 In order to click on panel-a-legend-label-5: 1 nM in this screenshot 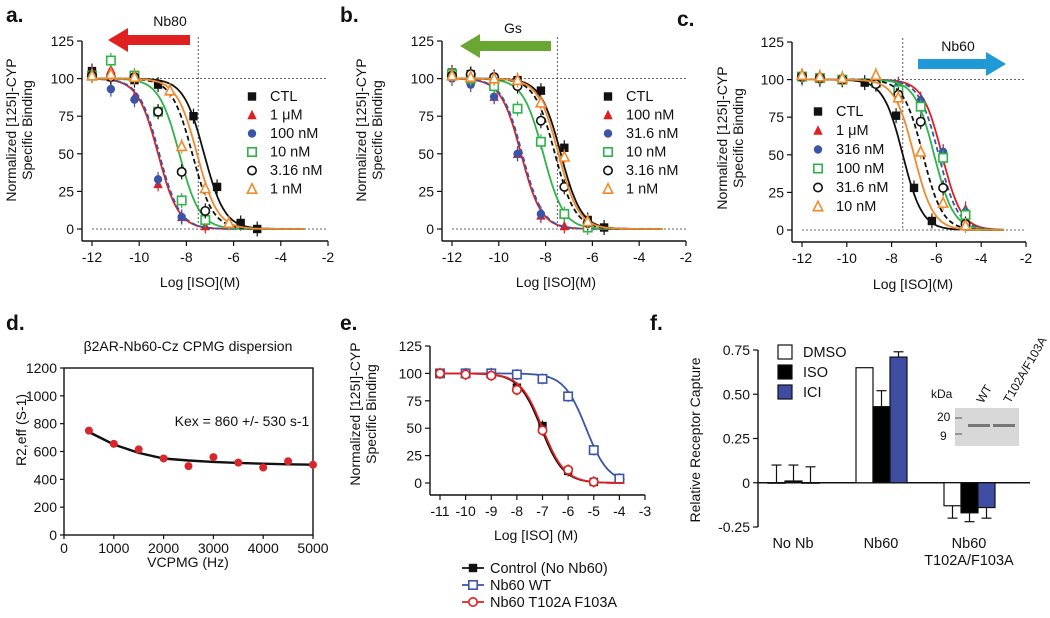, I will do `click(286, 190)`.